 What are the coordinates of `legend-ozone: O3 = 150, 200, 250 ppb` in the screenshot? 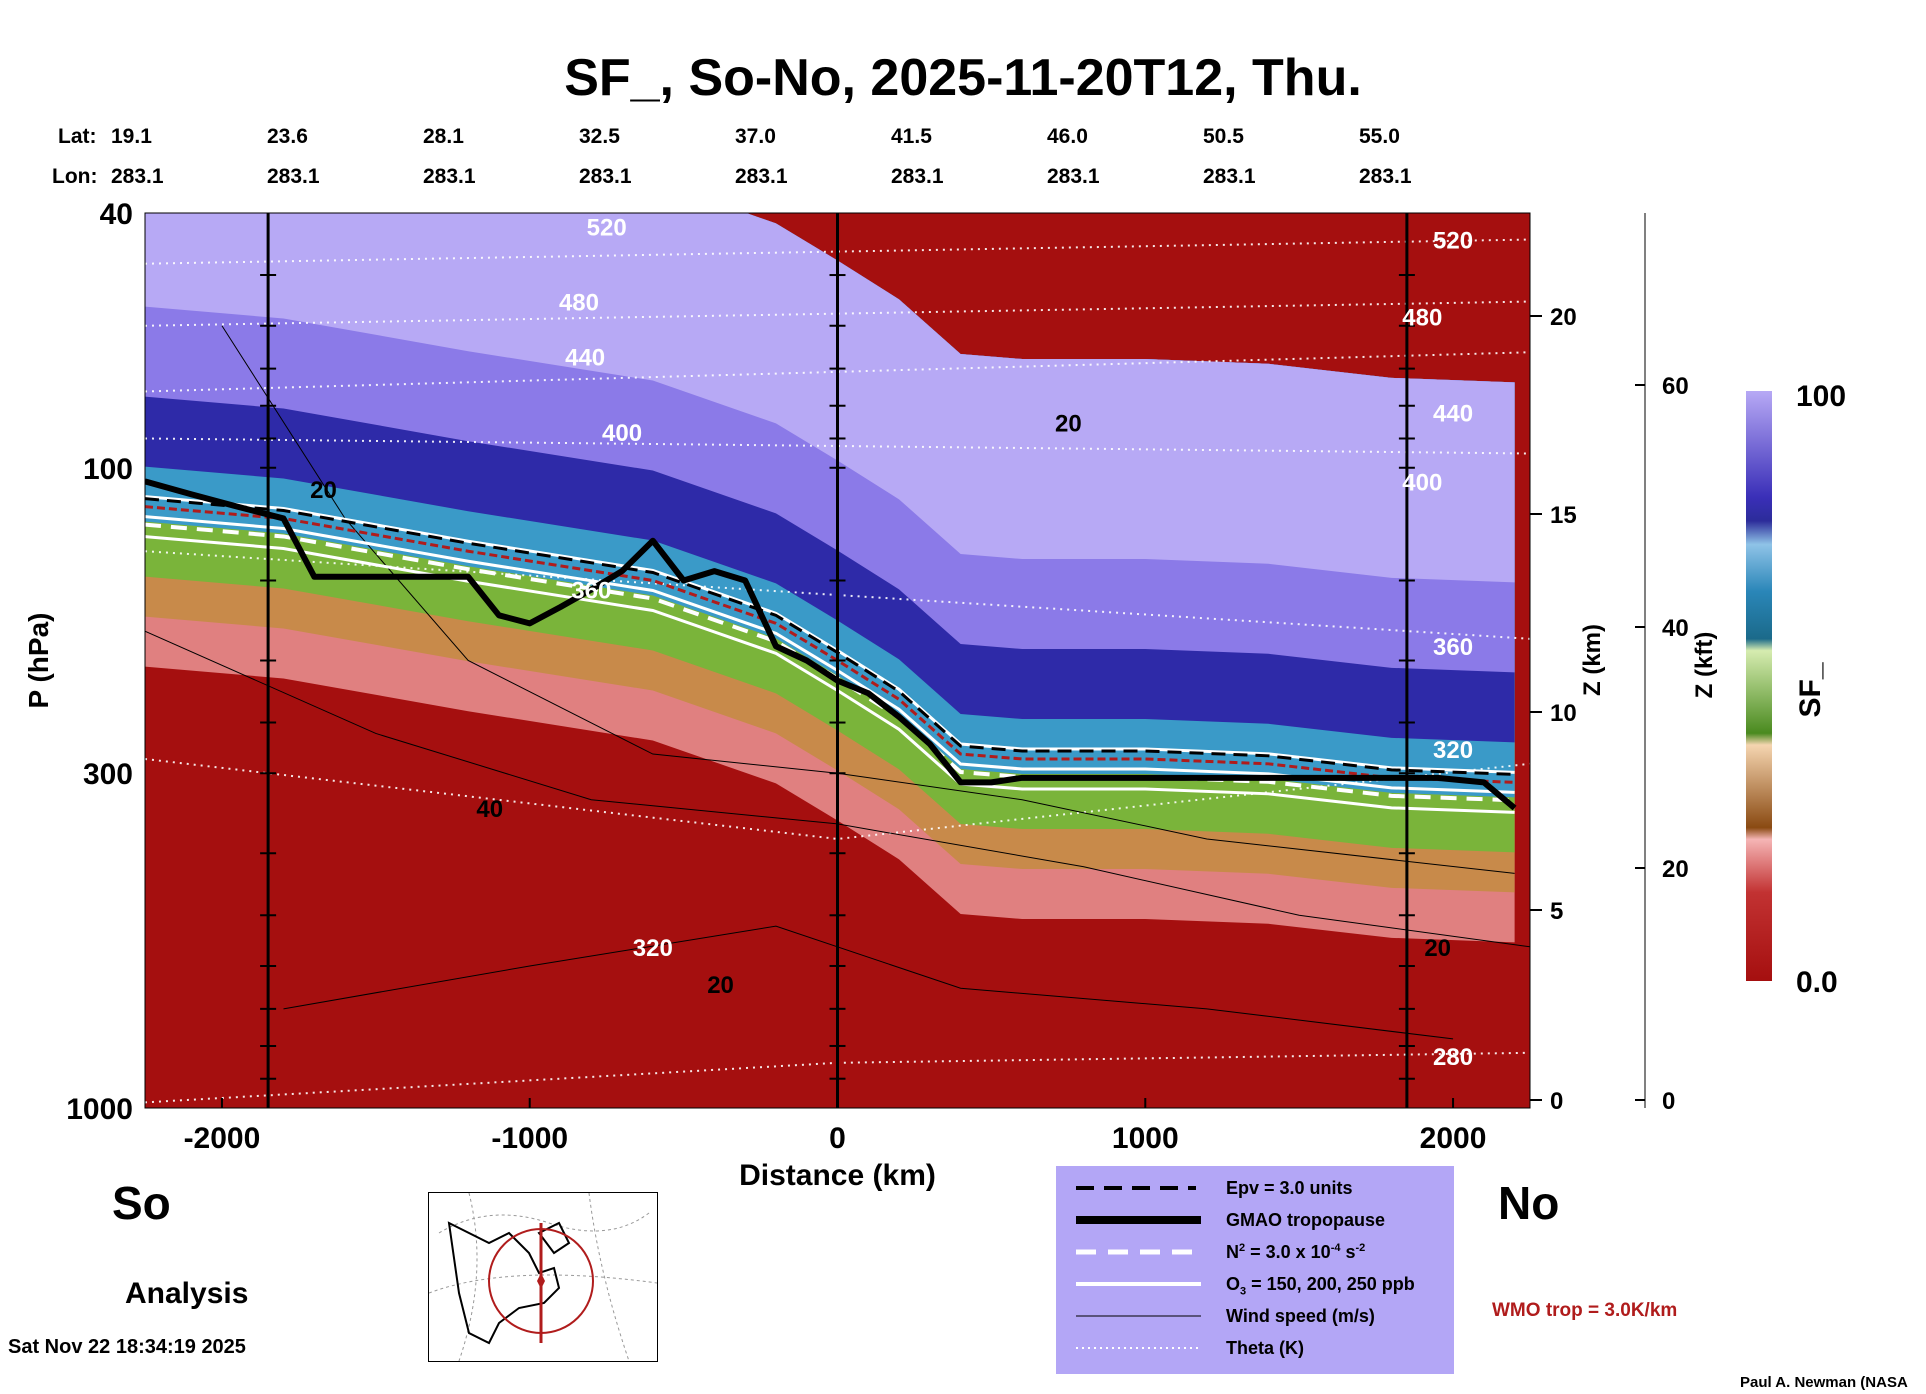 It's located at (1255, 1286).